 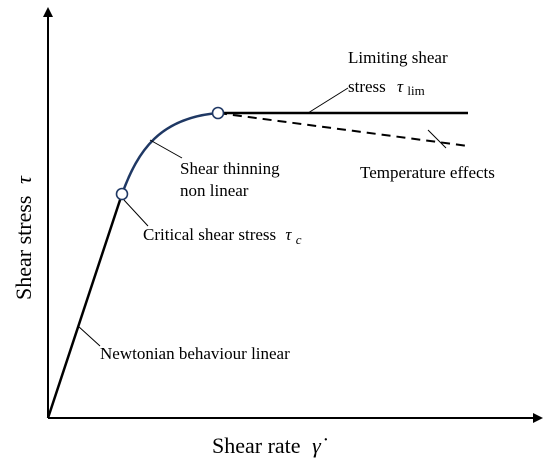 I want to click on critical-shear-stress-label: Critical shear stress τ c, so click(x=222, y=236).